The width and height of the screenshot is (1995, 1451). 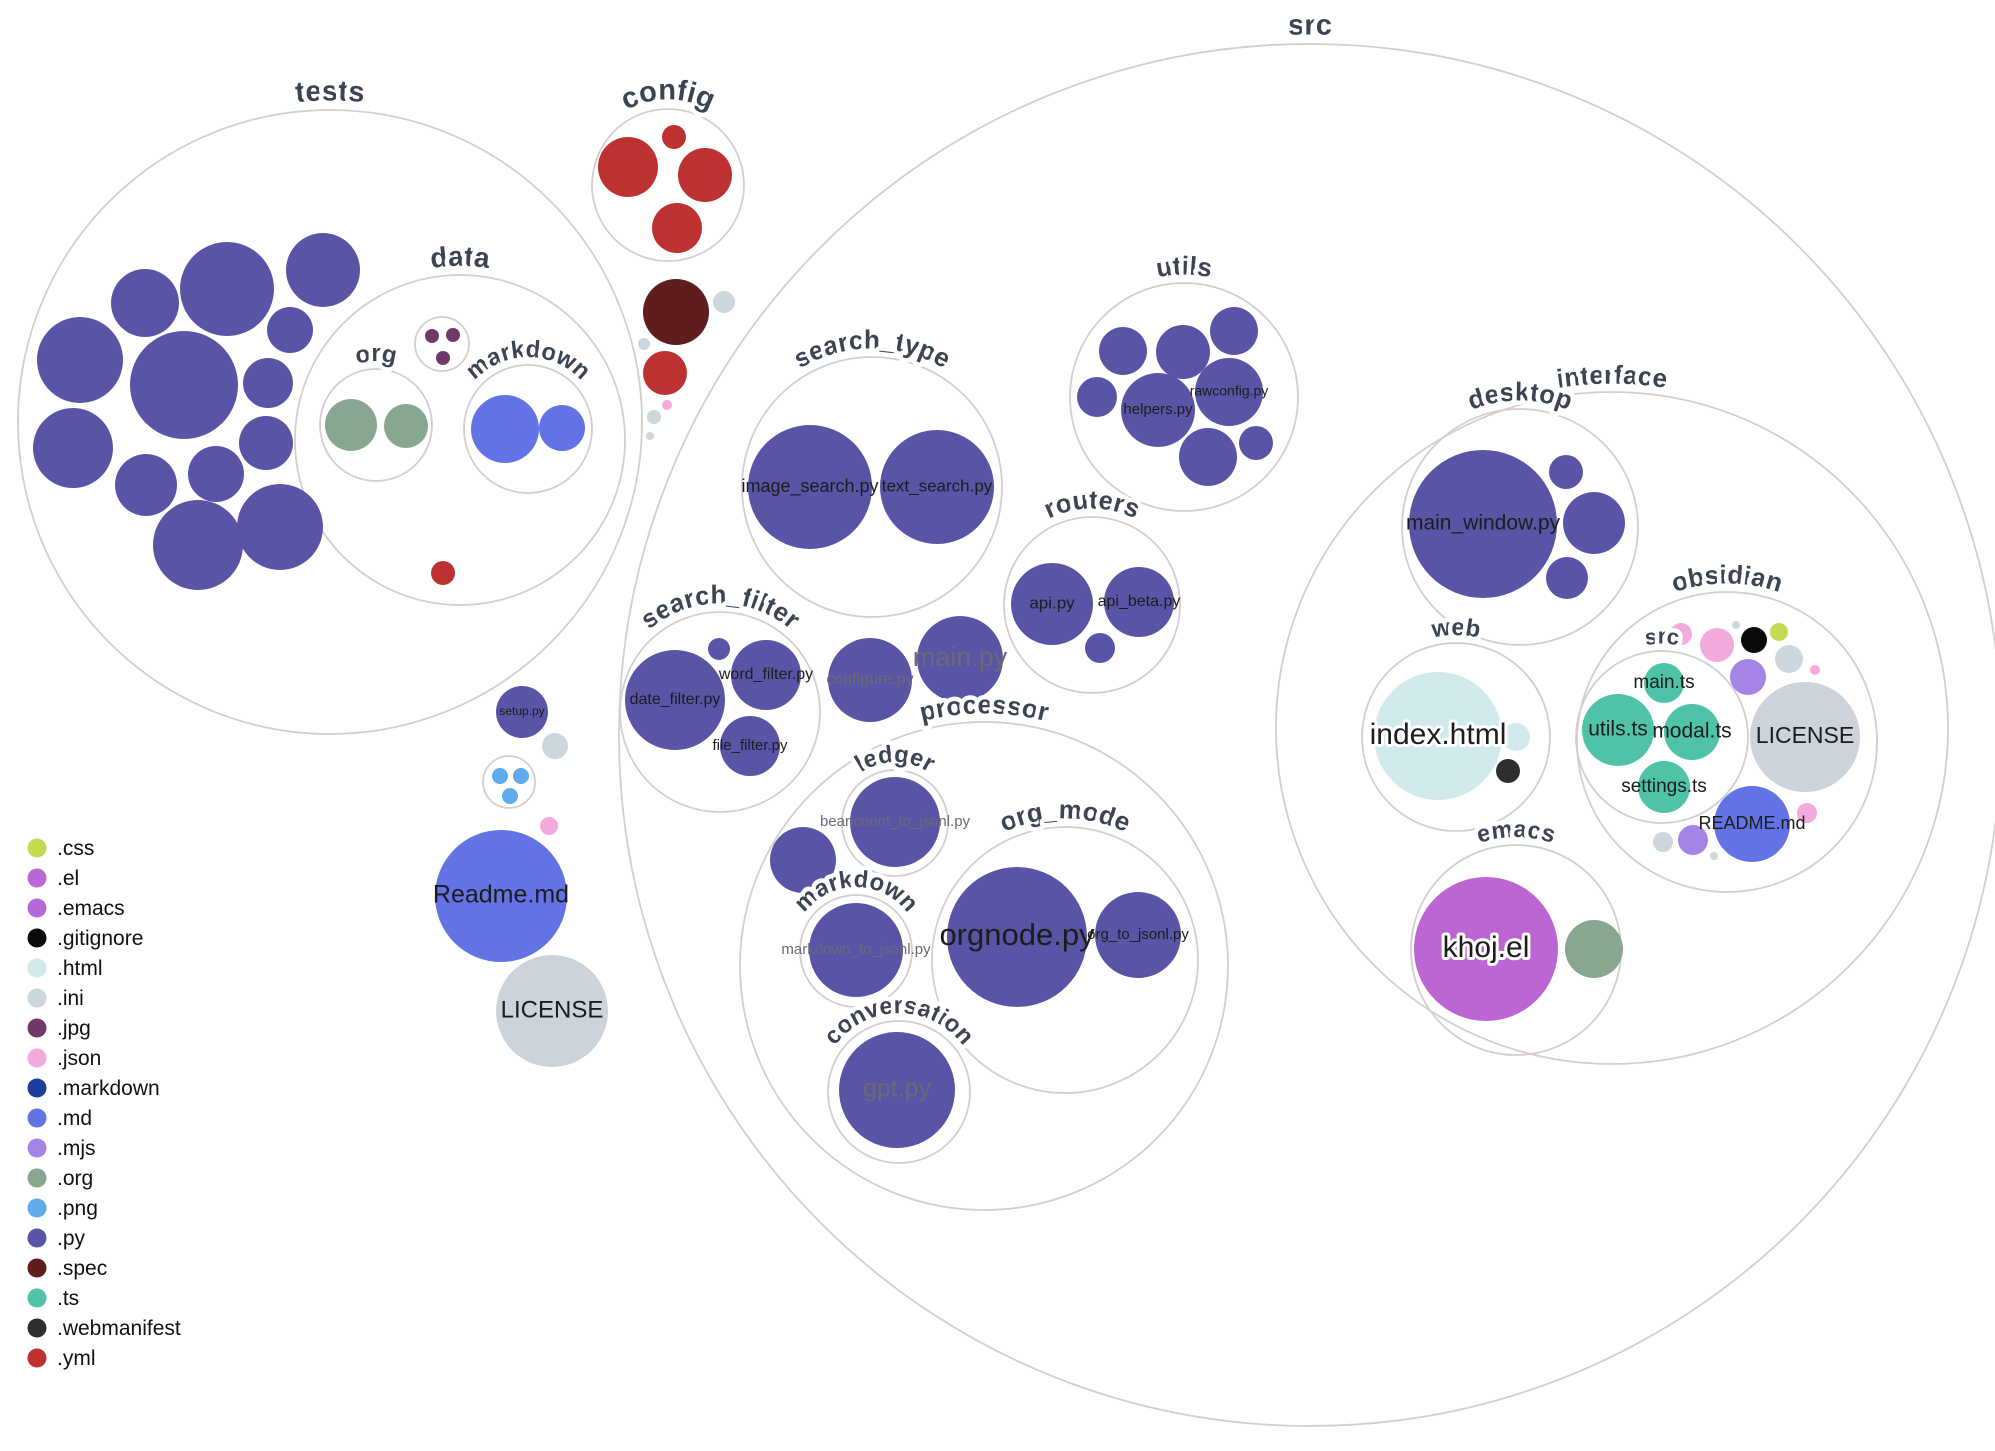 What do you see at coordinates (1779, 632) in the screenshot?
I see `file-obsidian-css-circle` at bounding box center [1779, 632].